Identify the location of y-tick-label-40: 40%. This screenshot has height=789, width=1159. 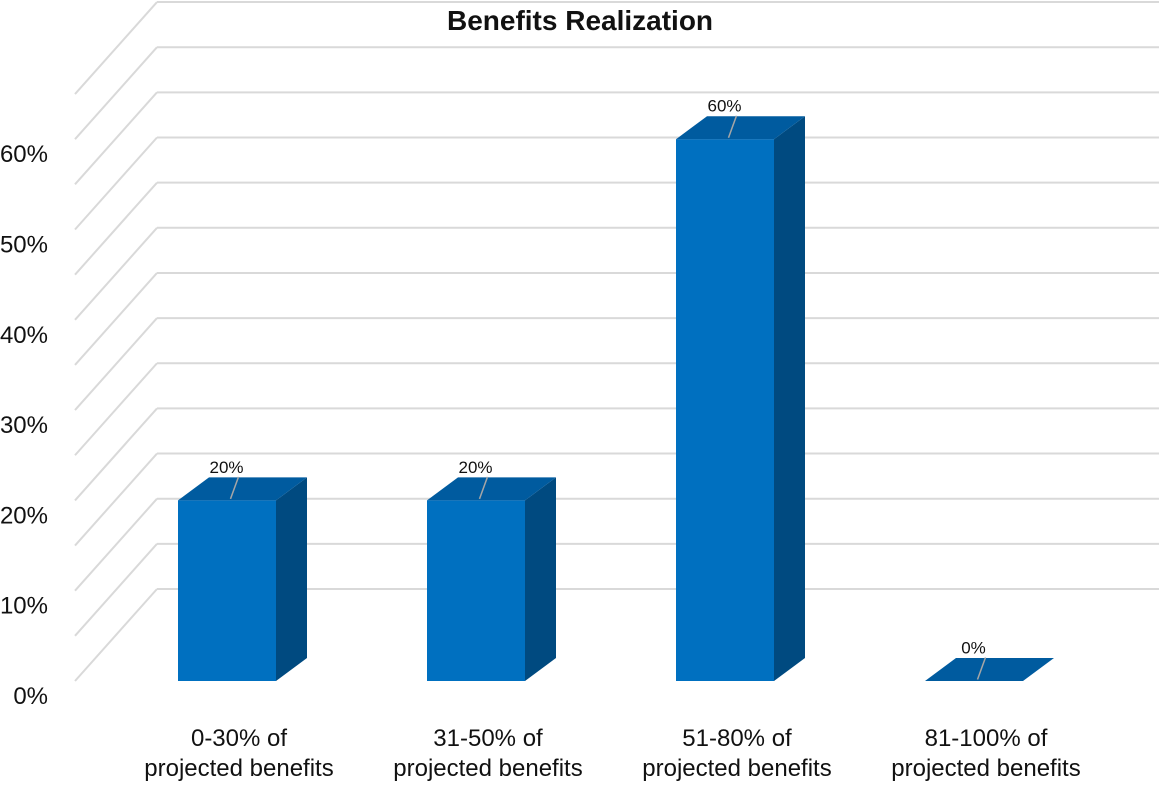
(24, 335).